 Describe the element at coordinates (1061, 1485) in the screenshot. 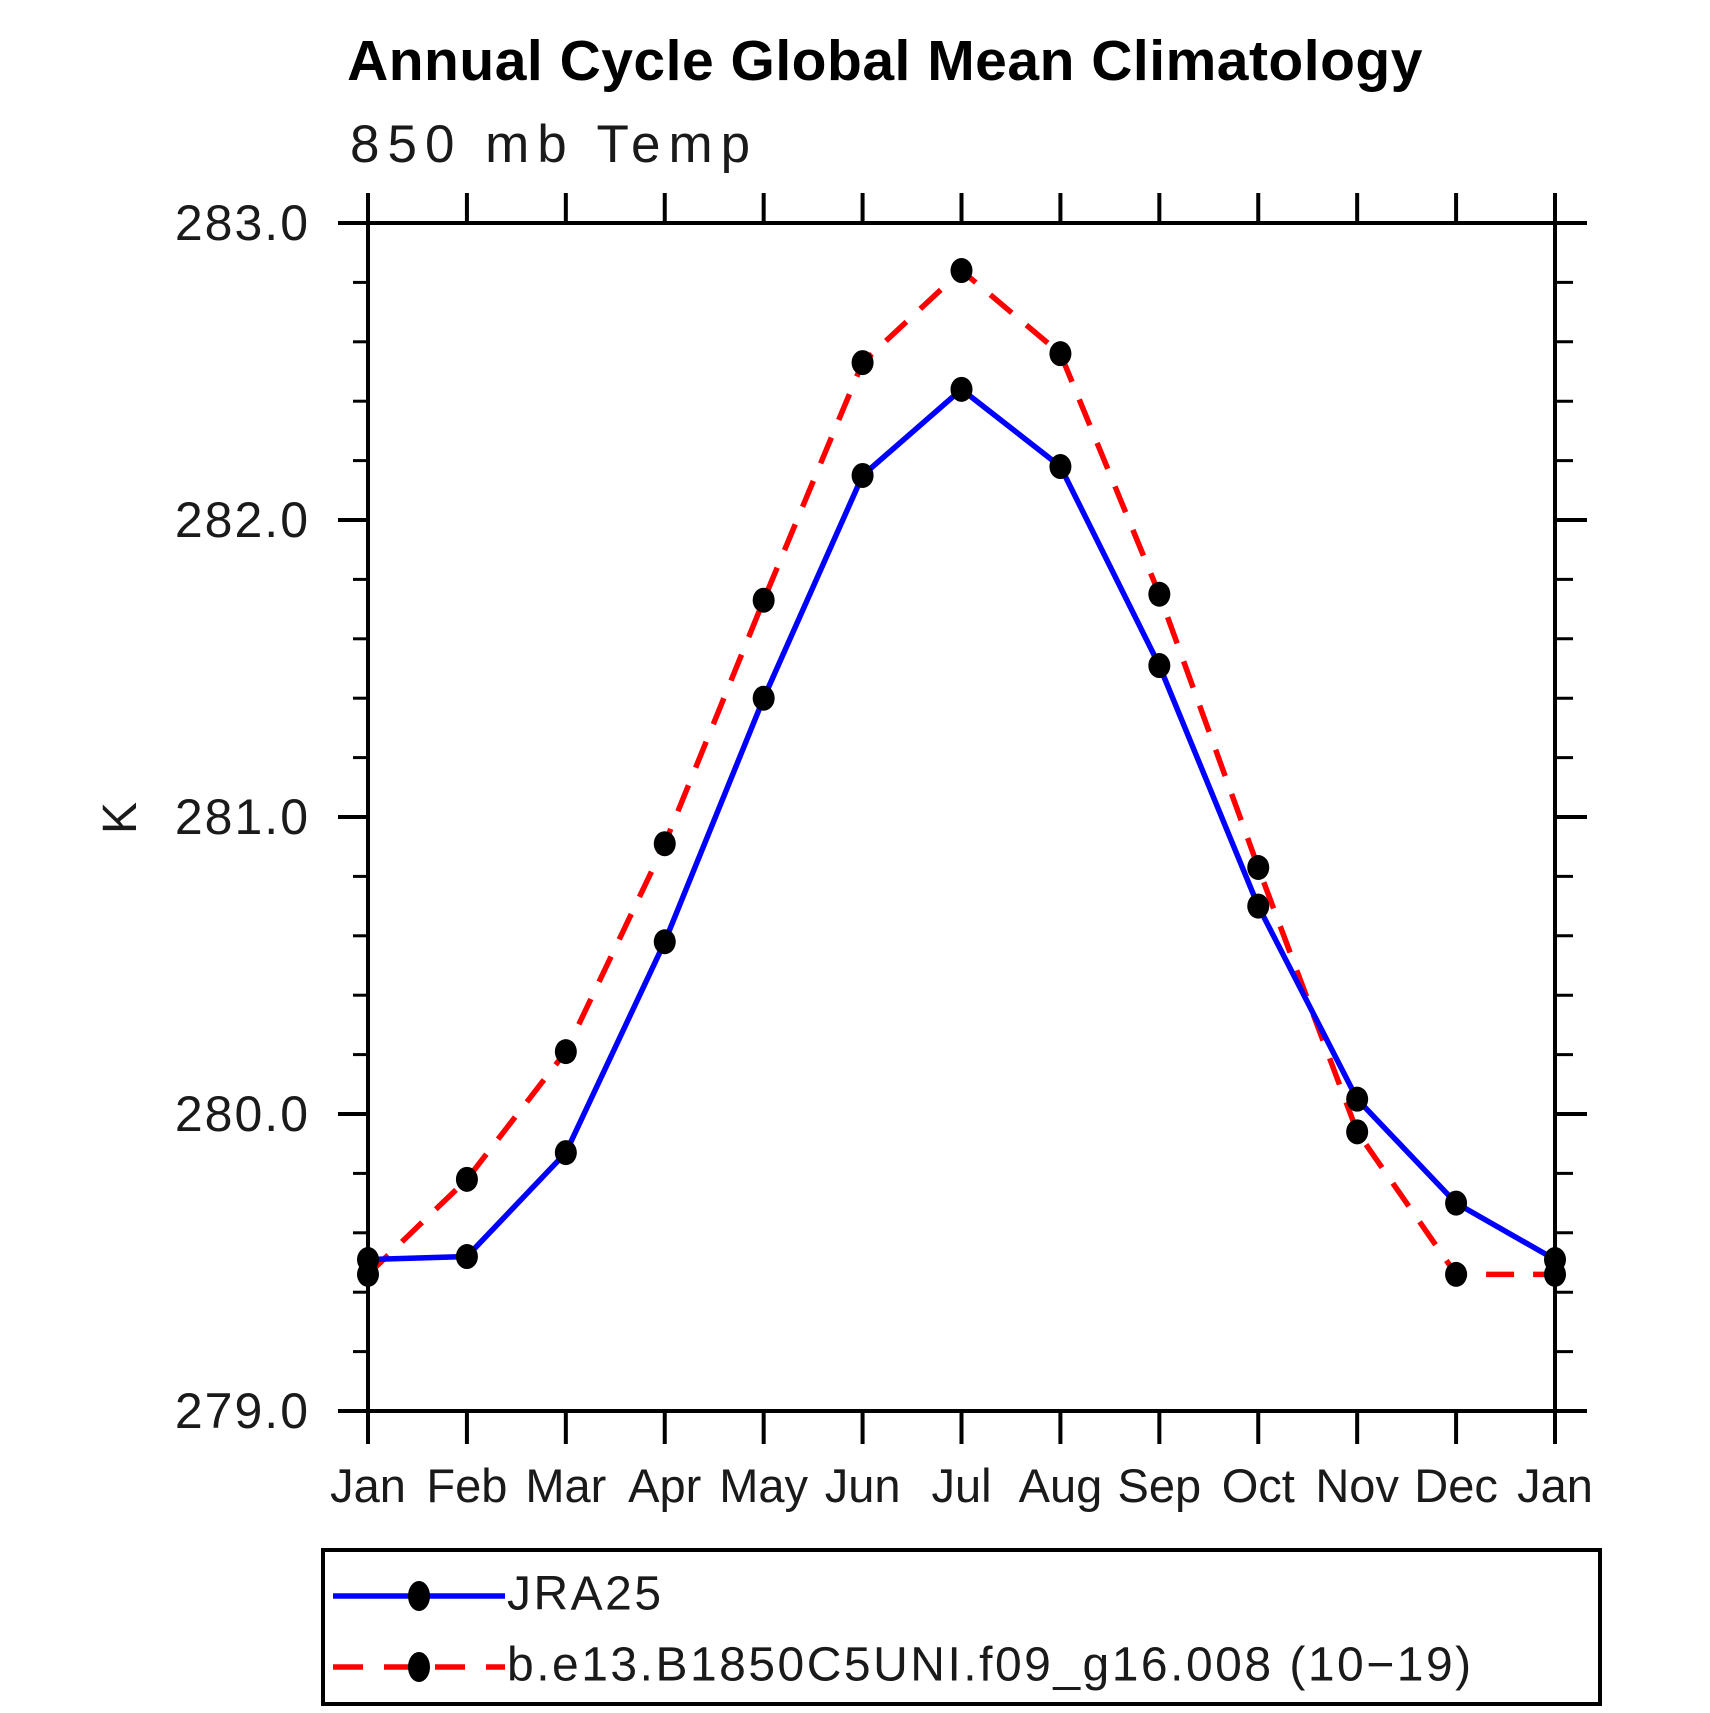

I see `x-tick-label: Aug` at that location.